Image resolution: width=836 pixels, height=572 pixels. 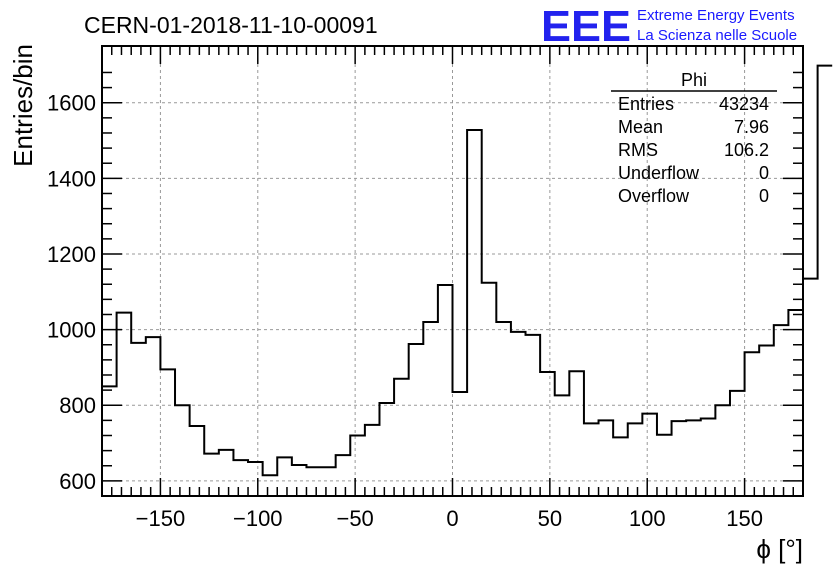 I want to click on logo-line-2: La Scienza nelle Scuole, so click(x=717, y=35).